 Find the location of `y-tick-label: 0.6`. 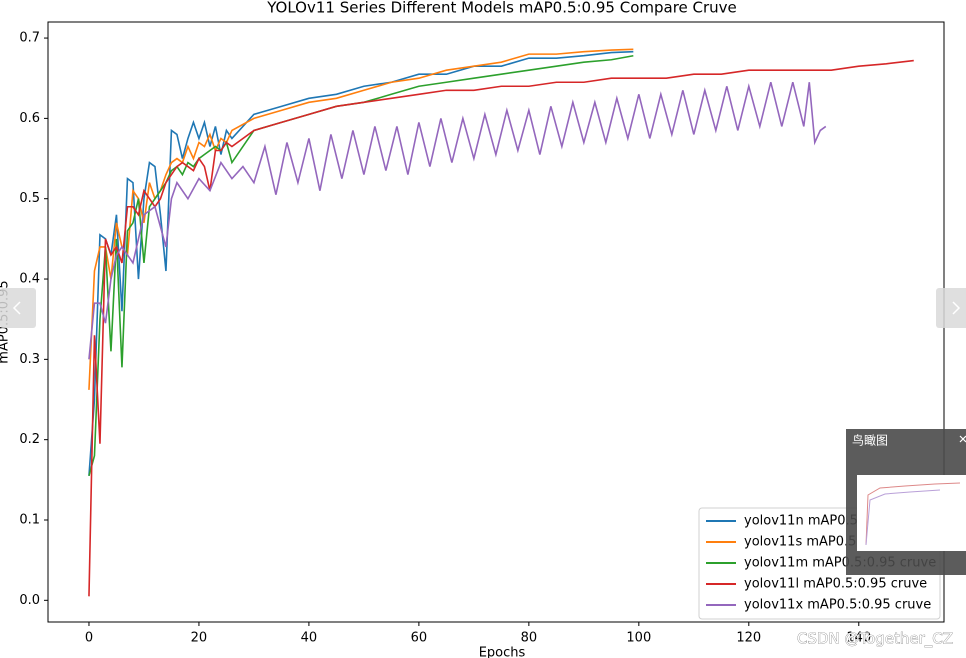

y-tick-label: 0.6 is located at coordinates (29, 118).